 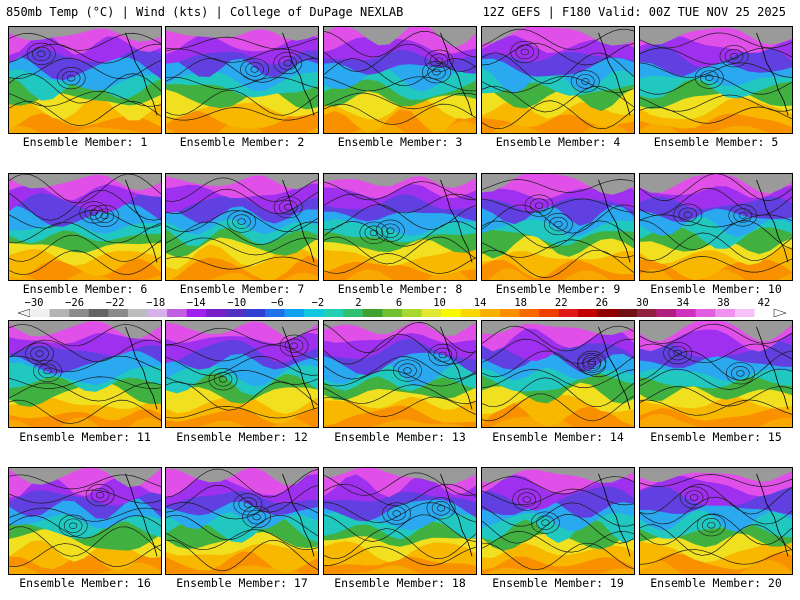 I want to click on temperature-colorbar, so click(x=402, y=313).